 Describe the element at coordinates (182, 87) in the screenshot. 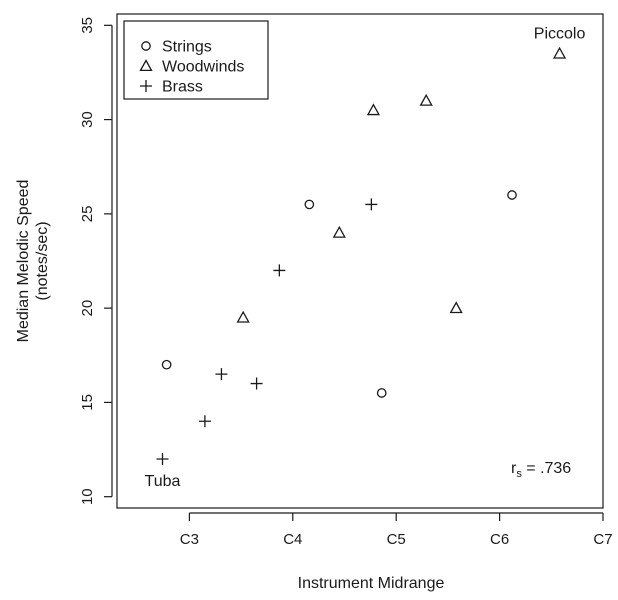

I see `legend-label-brass: Brass` at that location.